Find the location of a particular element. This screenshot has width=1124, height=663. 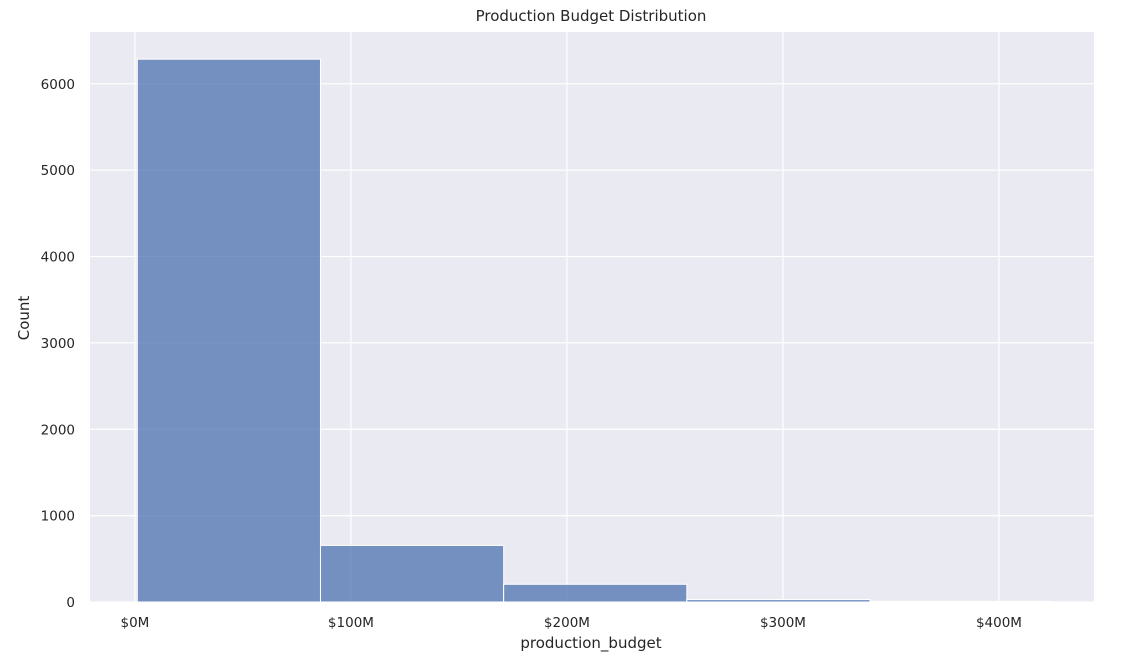

x-tick-label: $400M is located at coordinates (999, 623).